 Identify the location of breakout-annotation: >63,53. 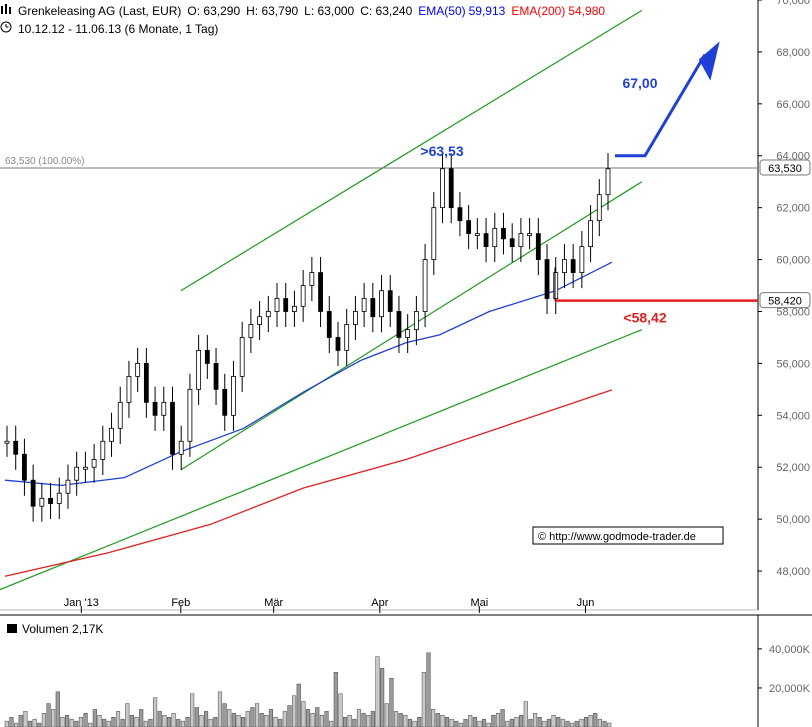
(441, 151).